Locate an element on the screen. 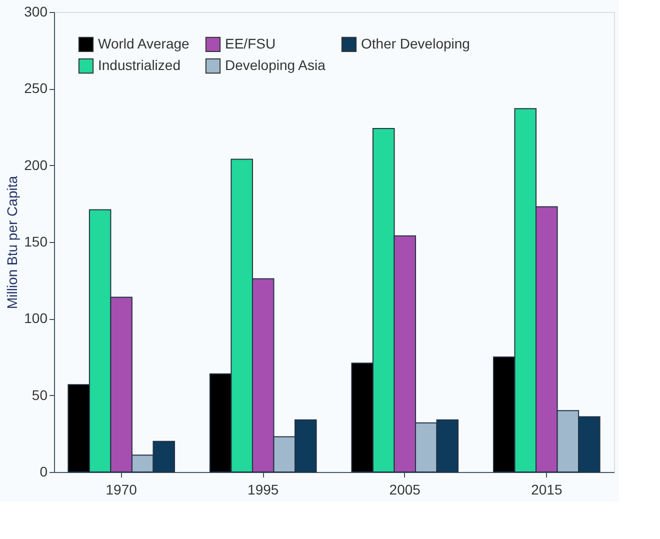 This screenshot has height=539, width=660. legend-label: World Average is located at coordinates (144, 43).